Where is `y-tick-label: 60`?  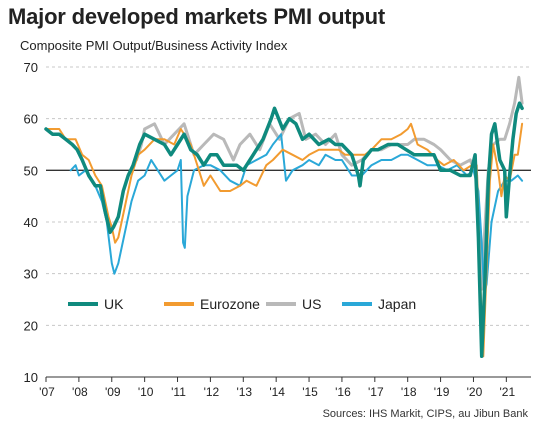
y-tick-label: 60 is located at coordinates (31, 119).